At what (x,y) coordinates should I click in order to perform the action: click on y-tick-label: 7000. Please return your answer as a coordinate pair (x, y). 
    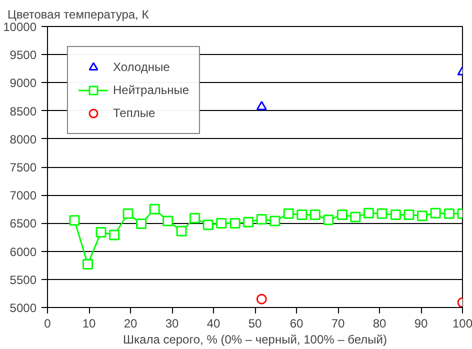
    Looking at the image, I should click on (23, 195).